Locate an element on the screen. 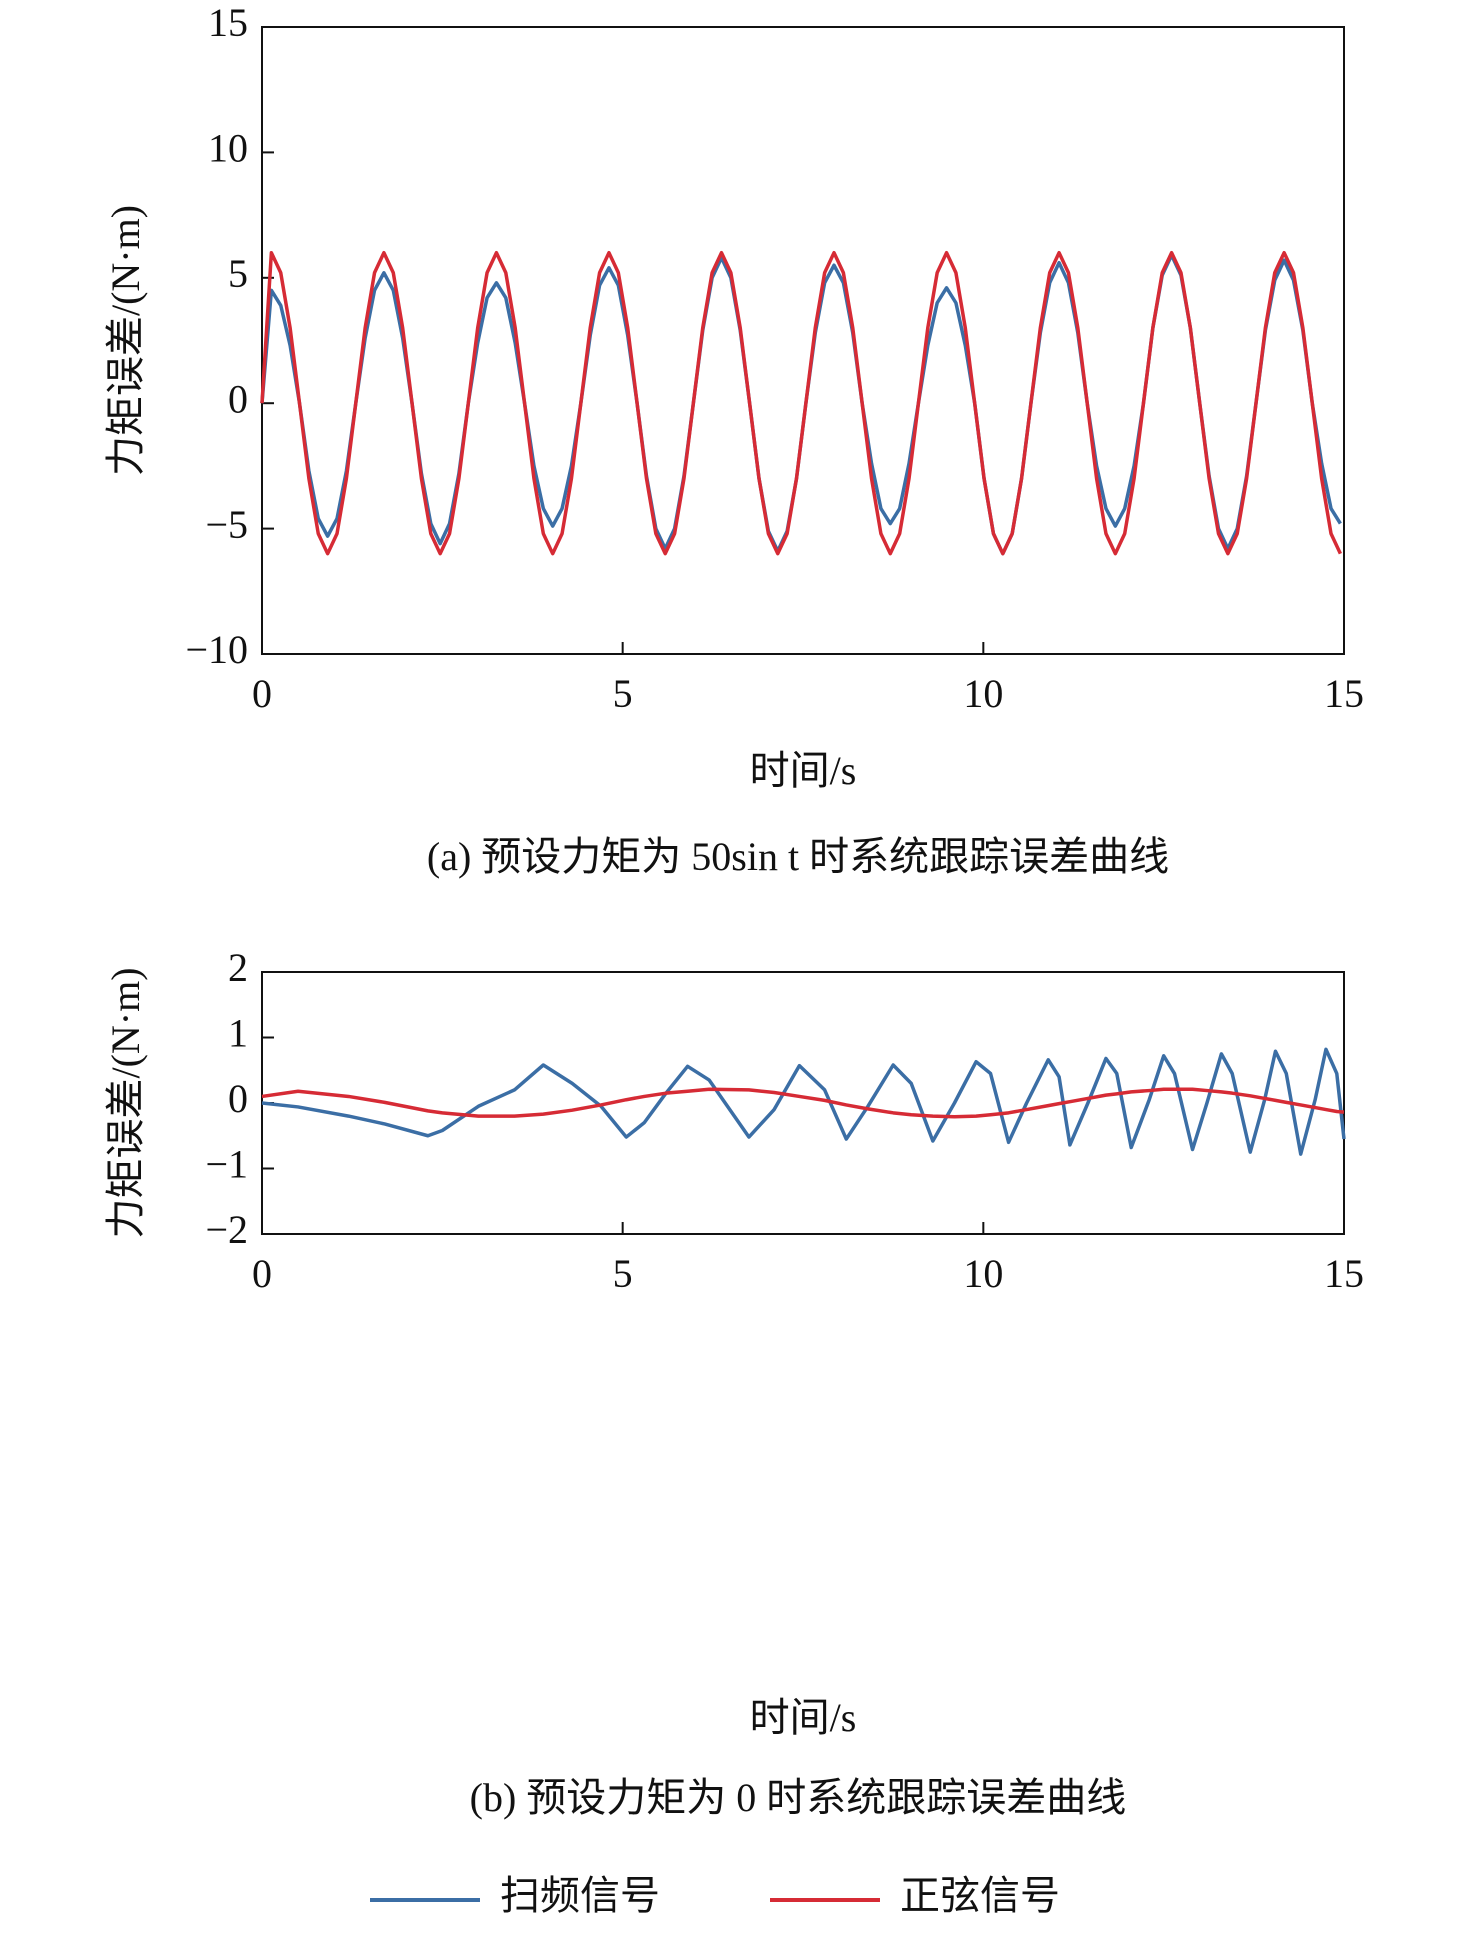 This screenshot has width=1476, height=1937. y-tick-label: −5 is located at coordinates (226, 524).